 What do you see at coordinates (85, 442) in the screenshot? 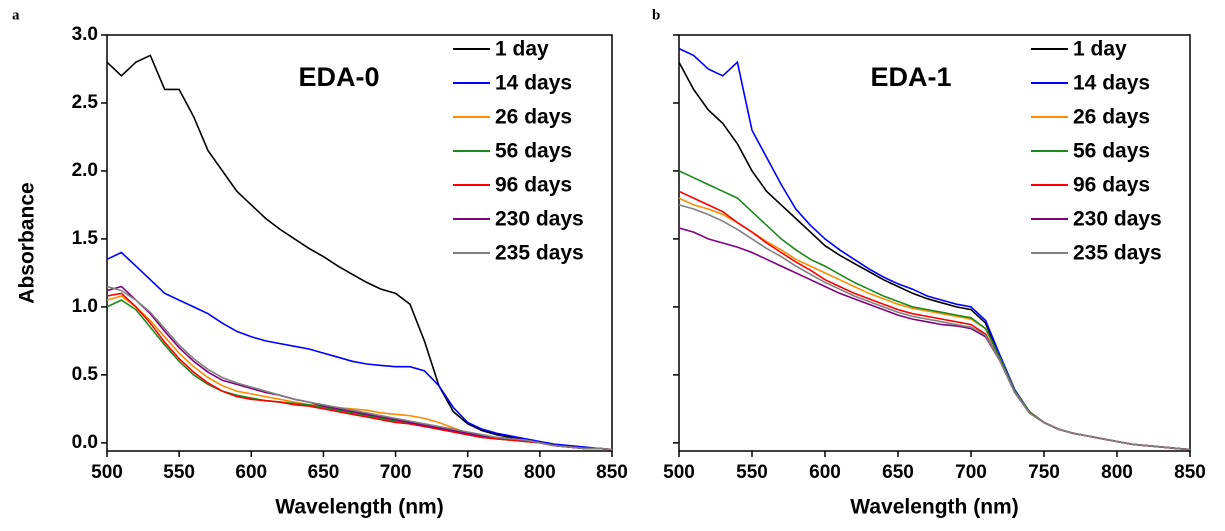
I see `y-tick-label: 0.0` at bounding box center [85, 442].